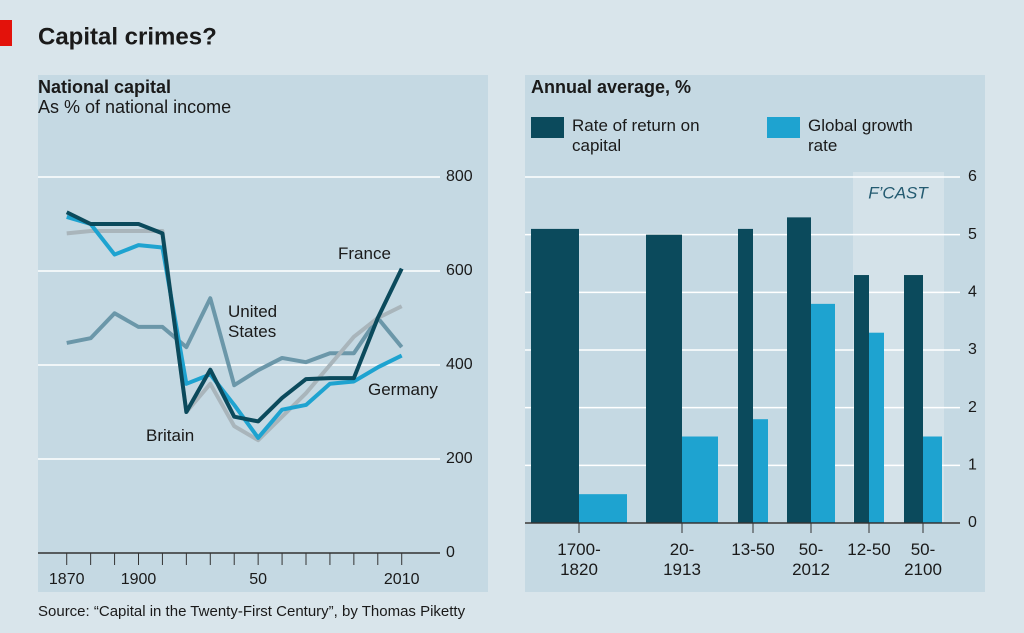 The height and width of the screenshot is (633, 1024). I want to click on x-tick-label: 1900, so click(139, 579).